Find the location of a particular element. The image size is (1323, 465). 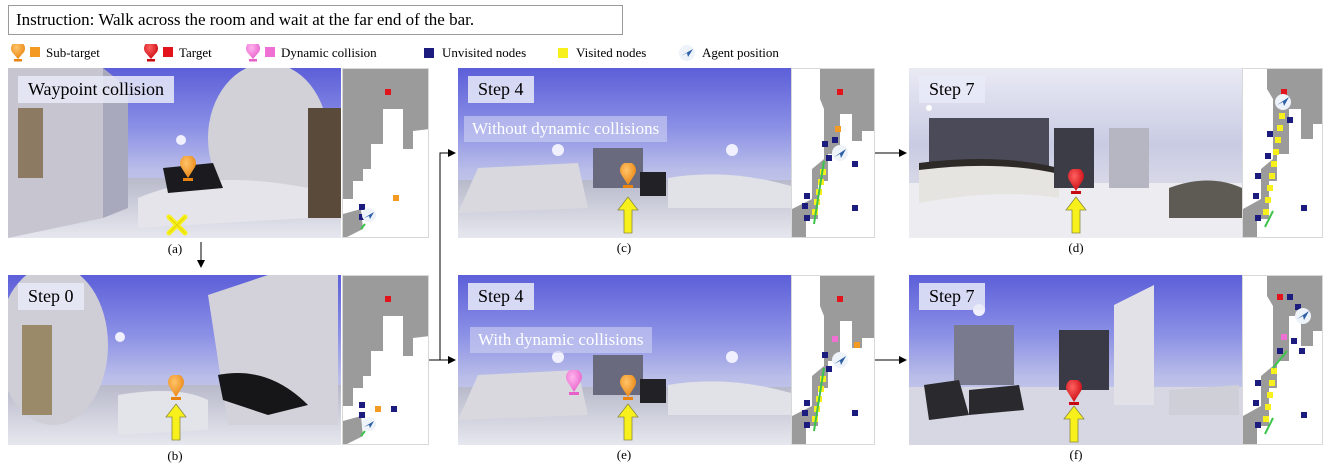

legend-item-dynamic-collision: Dynamic collision is located at coordinates (311, 53).